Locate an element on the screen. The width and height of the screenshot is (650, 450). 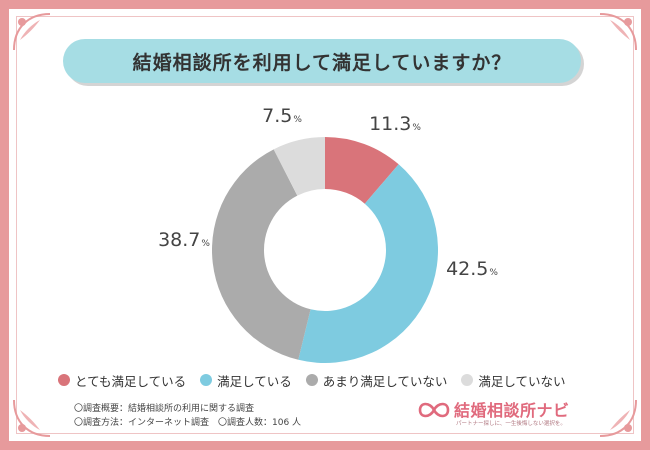
legend-label: 満足している is located at coordinates (254, 381).